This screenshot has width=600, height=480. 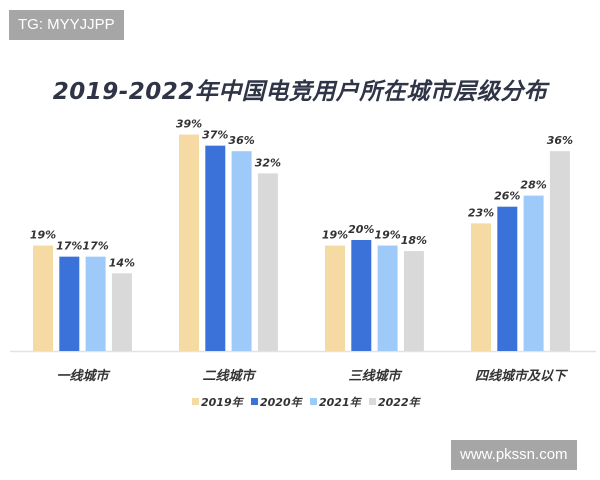 I want to click on category-label: 一线城市, so click(x=83, y=376).